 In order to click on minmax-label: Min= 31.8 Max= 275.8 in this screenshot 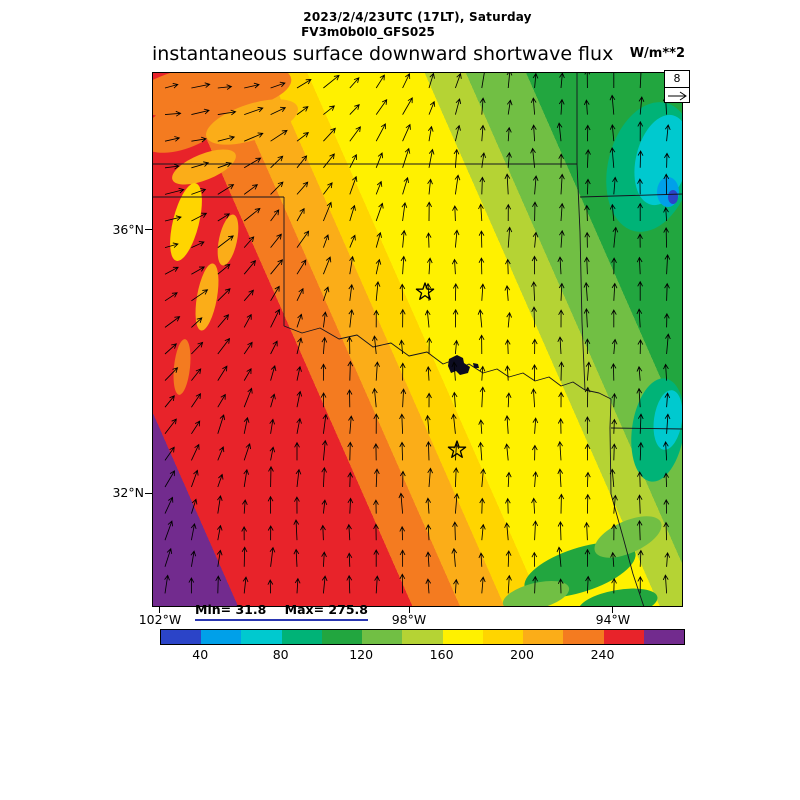, I will do `click(281, 611)`.